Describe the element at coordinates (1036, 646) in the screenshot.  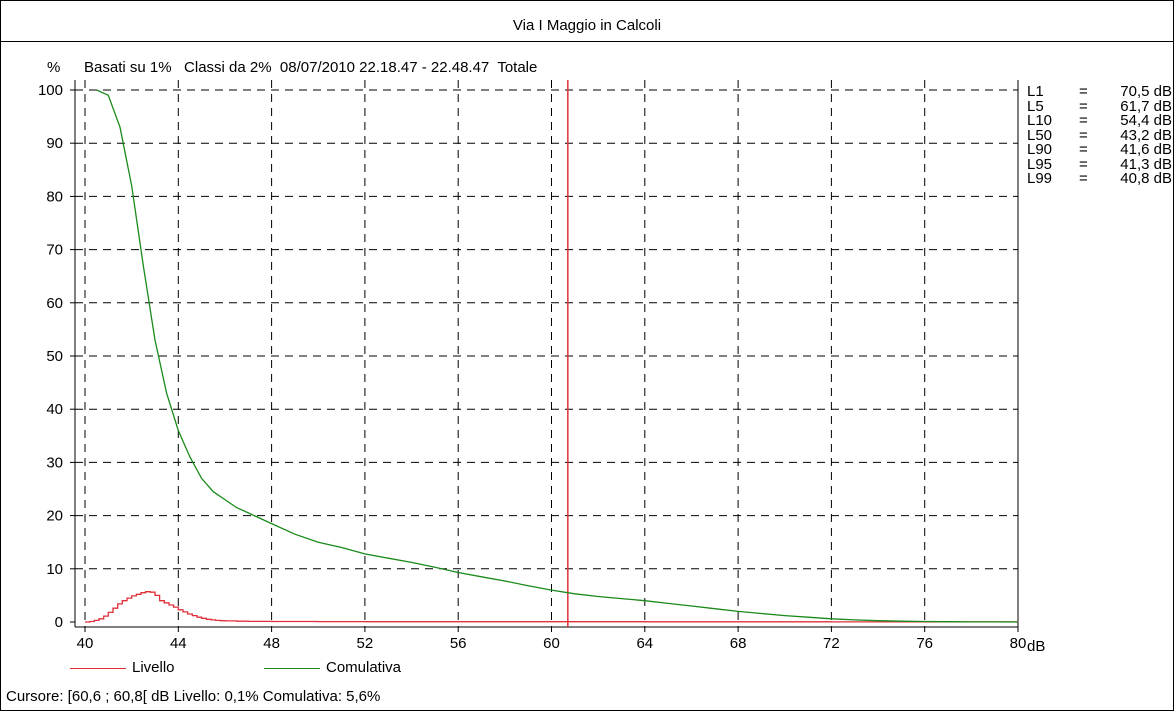
I see `x-axis-unit: dB` at that location.